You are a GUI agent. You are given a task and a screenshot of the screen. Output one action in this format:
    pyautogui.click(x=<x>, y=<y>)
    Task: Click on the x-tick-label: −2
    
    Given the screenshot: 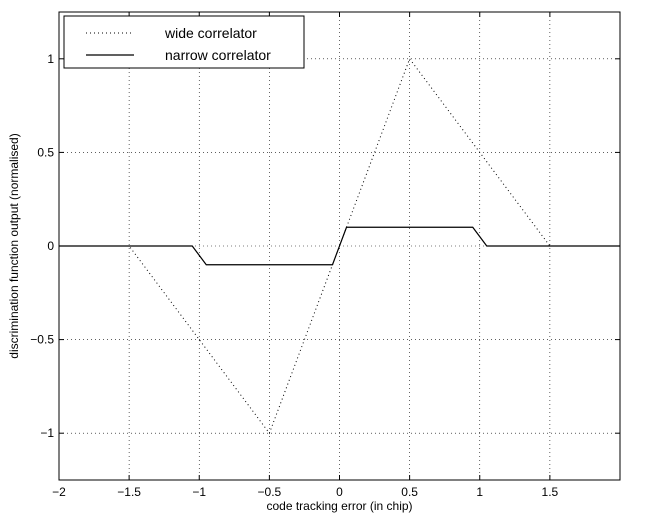 What is the action you would take?
    pyautogui.click(x=59, y=492)
    